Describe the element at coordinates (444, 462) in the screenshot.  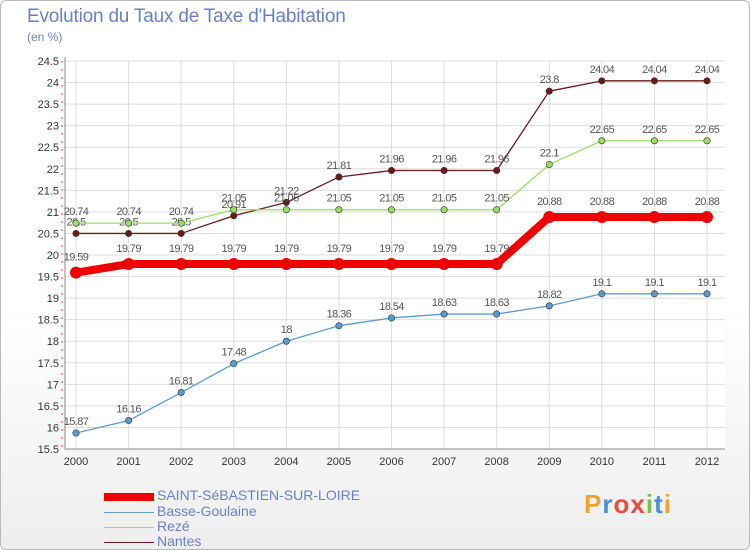
I see `x-tick-label: 2007` at that location.